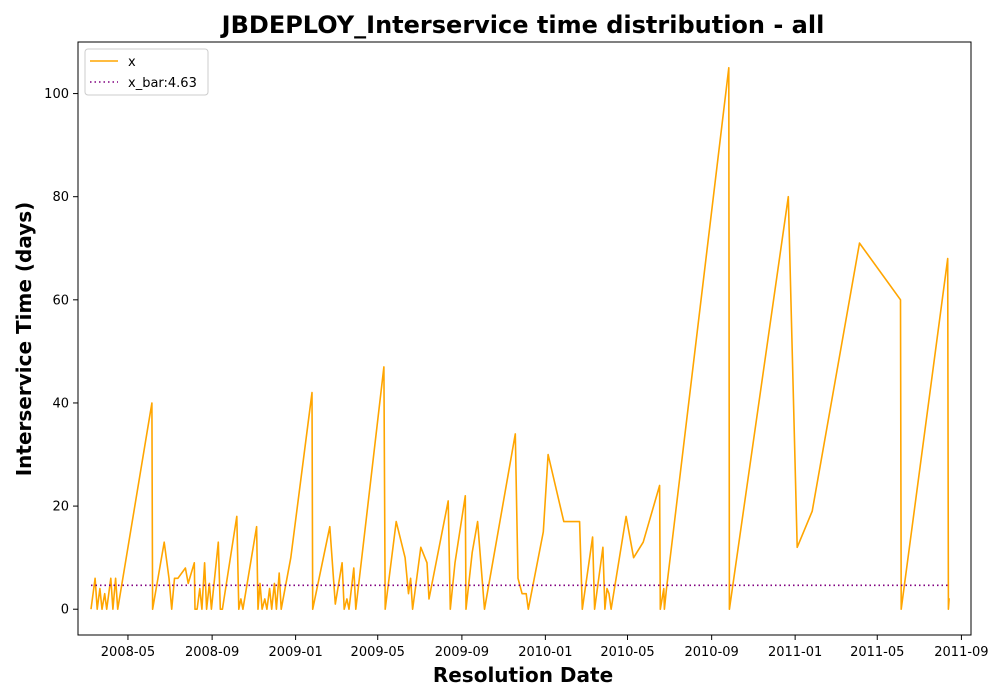 The height and width of the screenshot is (700, 1000). I want to click on y-tick-label: 0, so click(65, 610).